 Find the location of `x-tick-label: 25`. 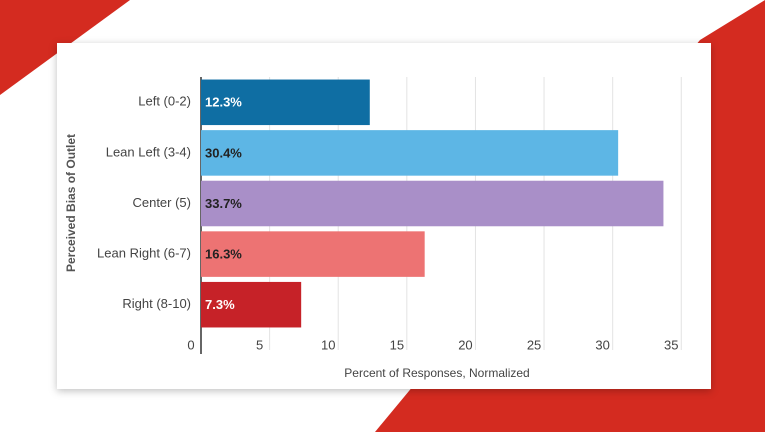

x-tick-label: 25 is located at coordinates (534, 344).